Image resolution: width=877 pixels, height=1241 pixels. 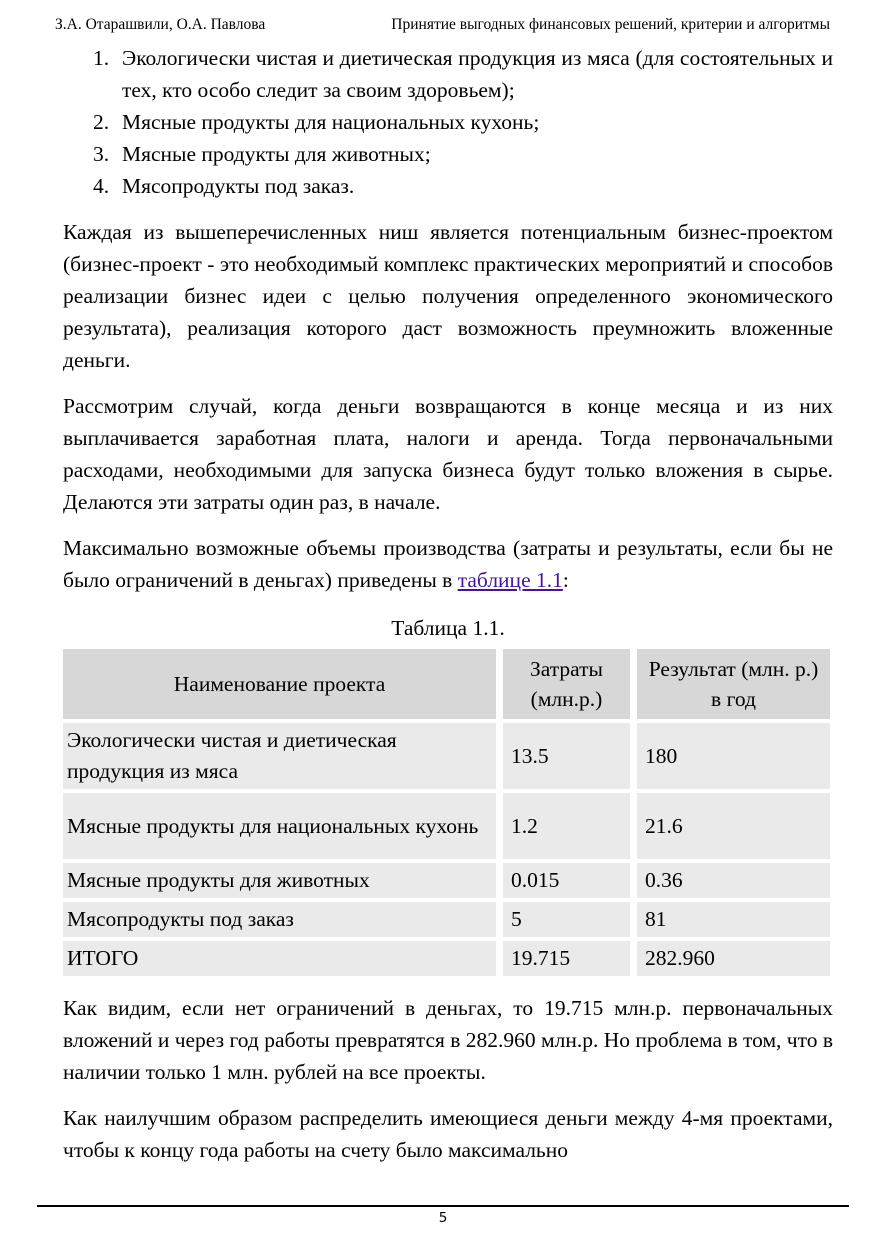 I want to click on table-1-1-link: таблице 1.1, so click(x=510, y=580).